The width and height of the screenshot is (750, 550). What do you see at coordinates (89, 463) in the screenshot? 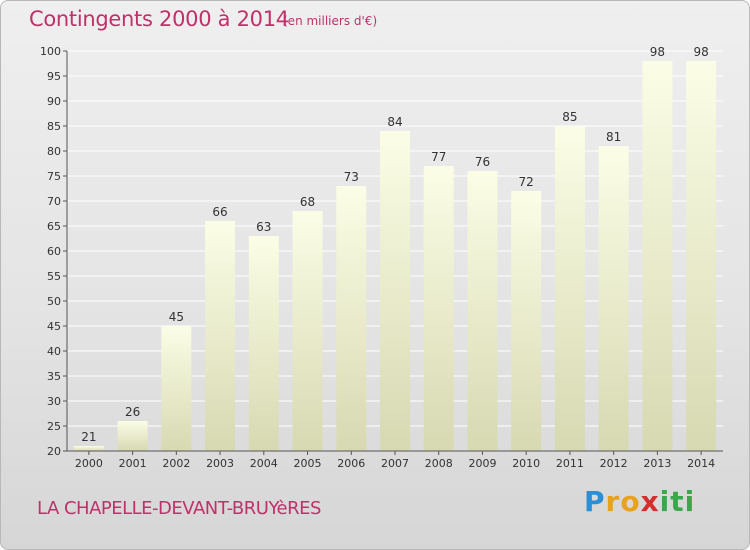
I see `x-tick-label: 2000` at bounding box center [89, 463].